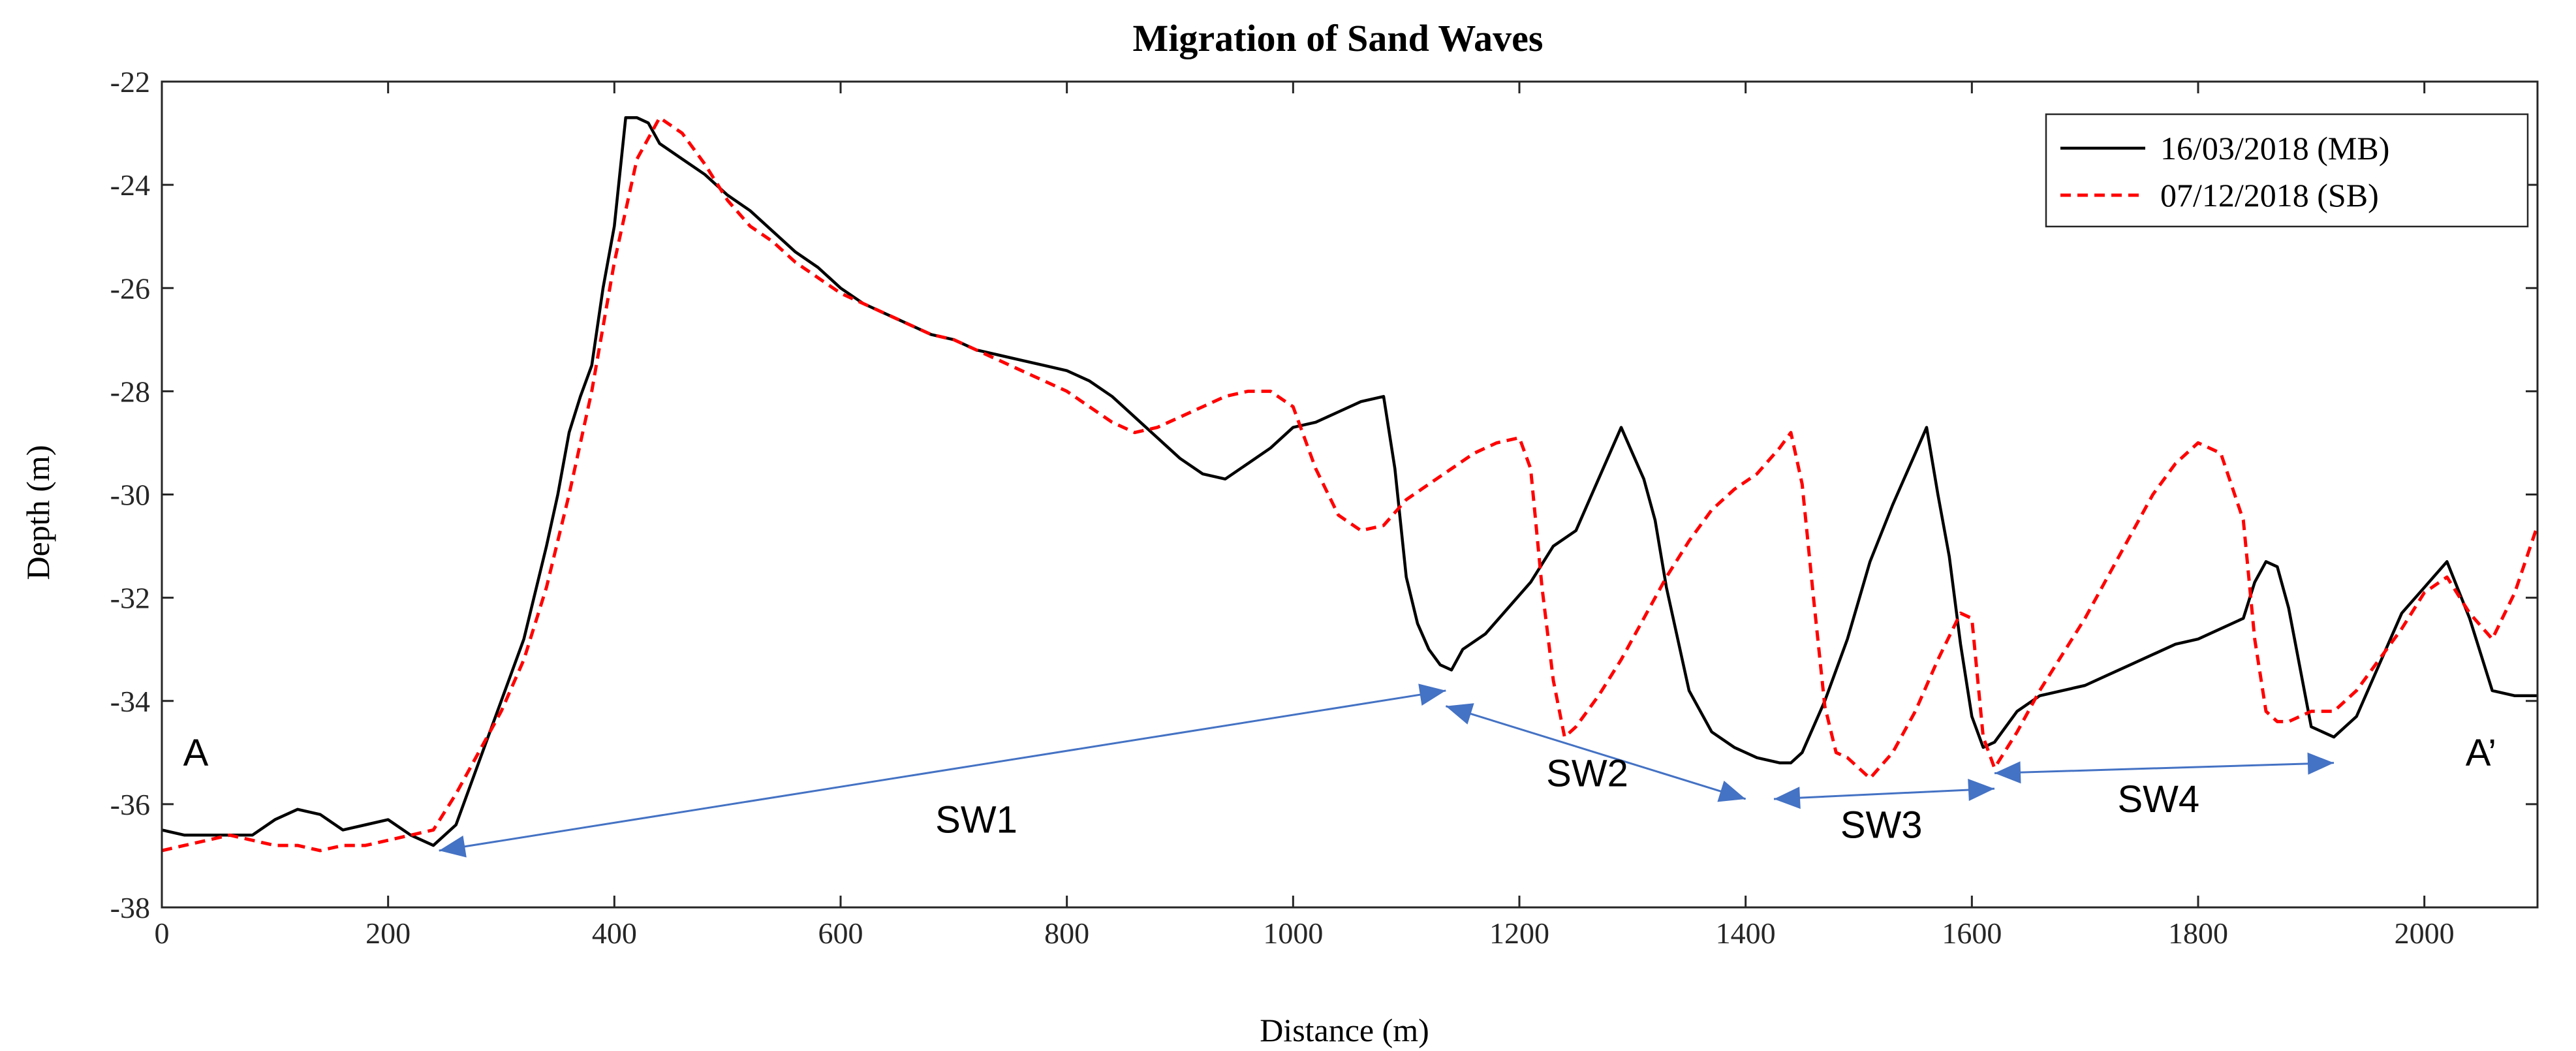  Describe the element at coordinates (1293, 933) in the screenshot. I see `x-tick-label: 1000` at that location.